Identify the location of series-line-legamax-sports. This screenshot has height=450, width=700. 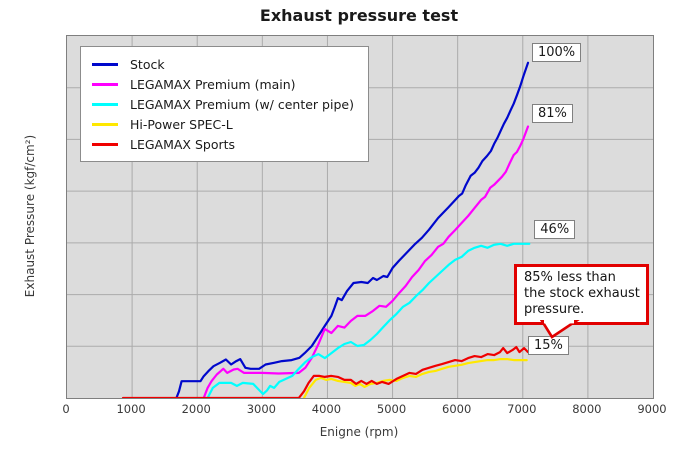
(325, 372).